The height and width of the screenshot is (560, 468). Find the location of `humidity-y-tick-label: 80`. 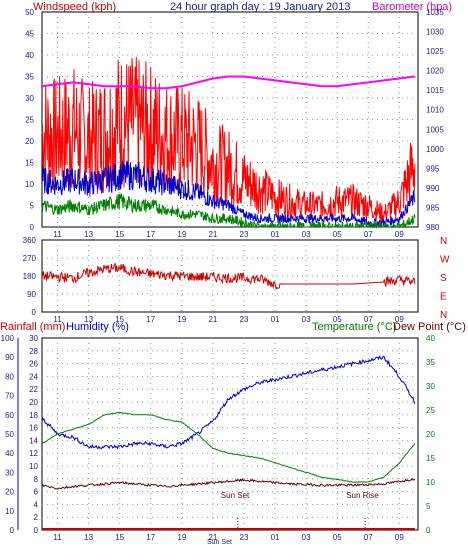

humidity-y-tick-label: 80 is located at coordinates (9, 376).